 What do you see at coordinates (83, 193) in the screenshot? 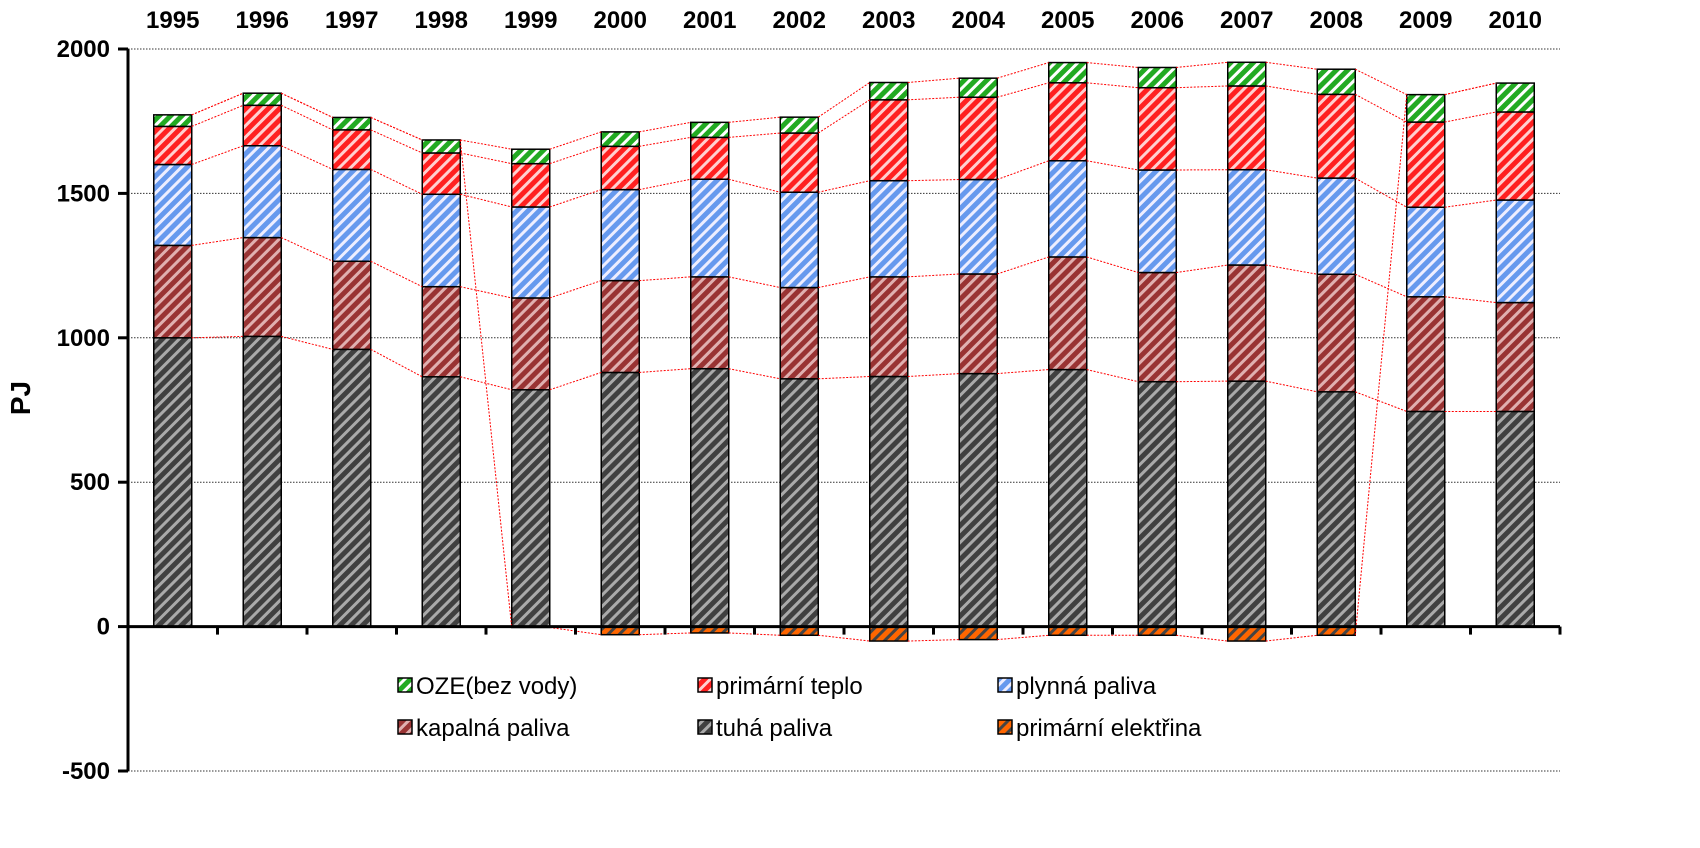
I see `y-tick-label: 1500` at bounding box center [83, 193].